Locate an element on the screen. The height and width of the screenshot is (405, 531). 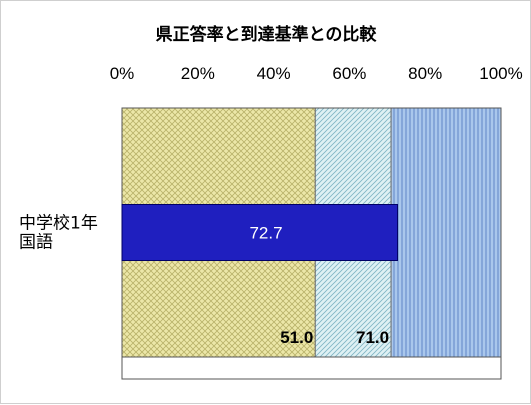
x-tick-label: 40% is located at coordinates (274, 73).